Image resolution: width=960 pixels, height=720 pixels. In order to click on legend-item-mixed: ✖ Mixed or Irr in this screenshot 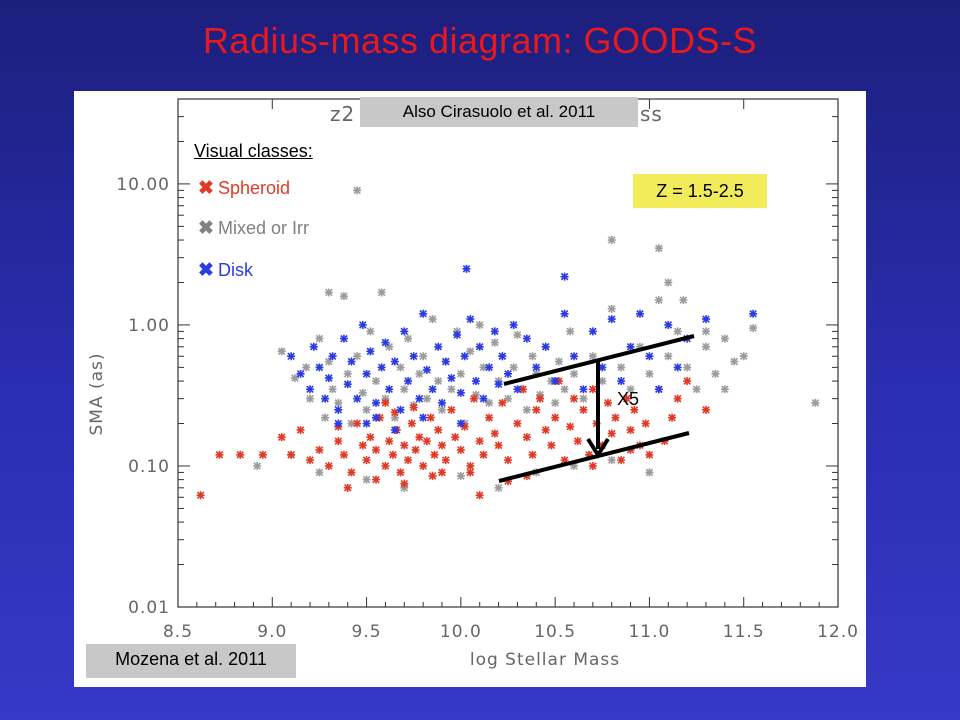, I will do `click(253, 228)`.